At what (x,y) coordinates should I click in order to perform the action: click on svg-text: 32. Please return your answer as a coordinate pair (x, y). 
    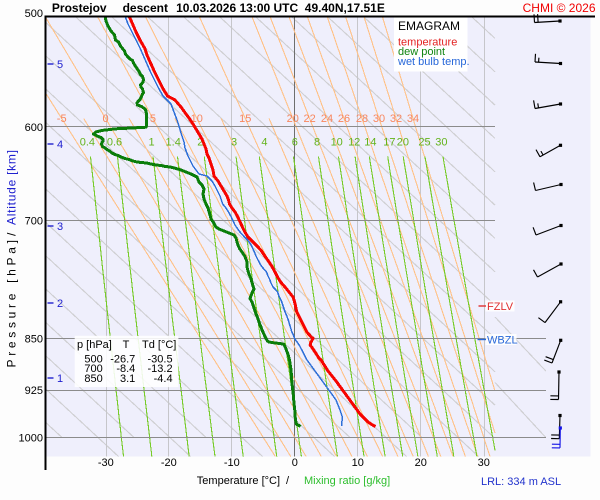
    Looking at the image, I should click on (396, 119).